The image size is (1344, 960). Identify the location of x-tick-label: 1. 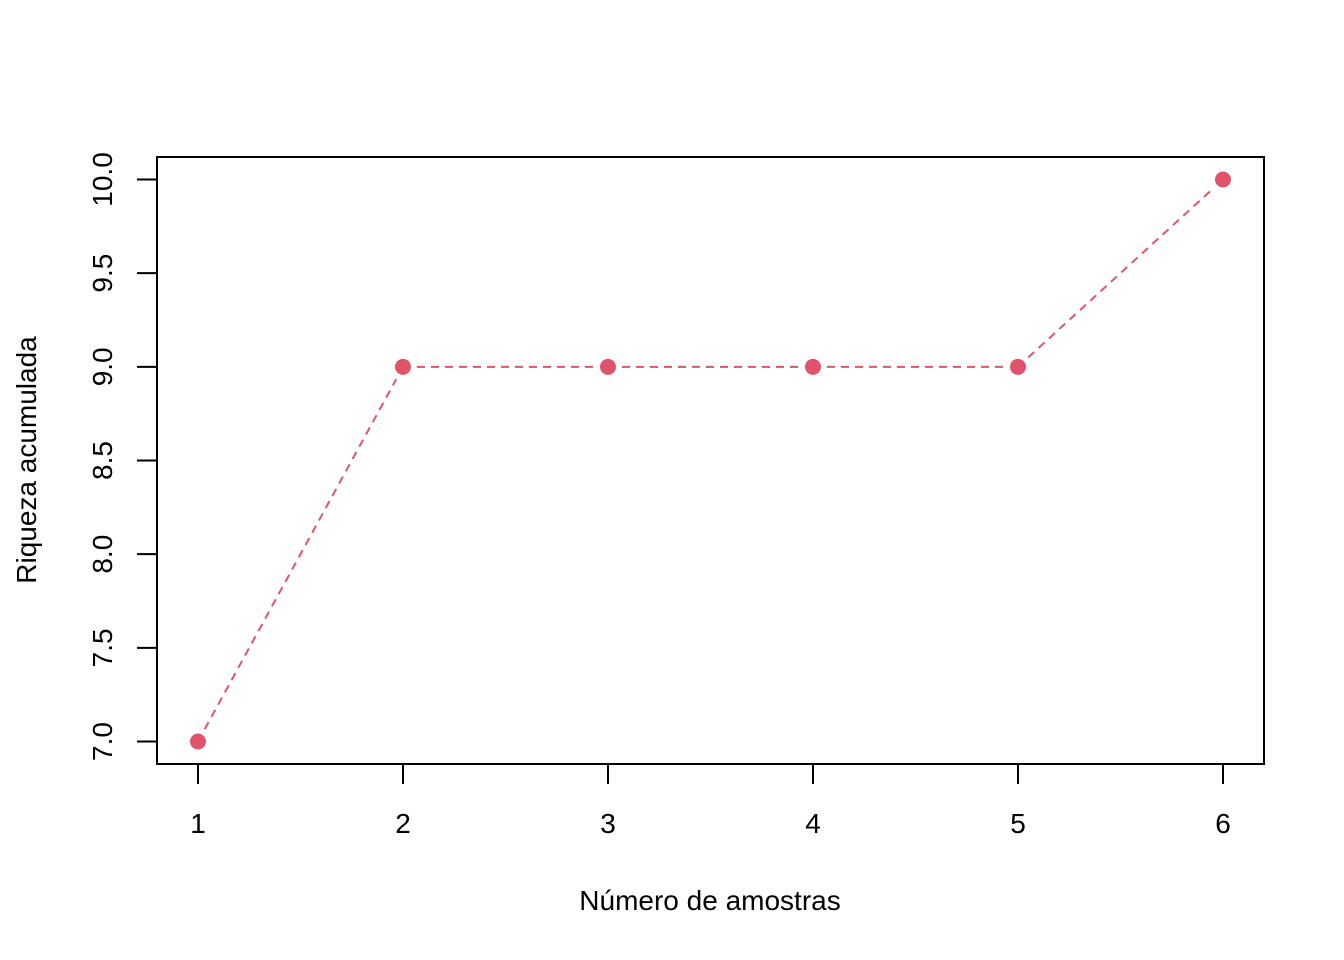
(198, 823).